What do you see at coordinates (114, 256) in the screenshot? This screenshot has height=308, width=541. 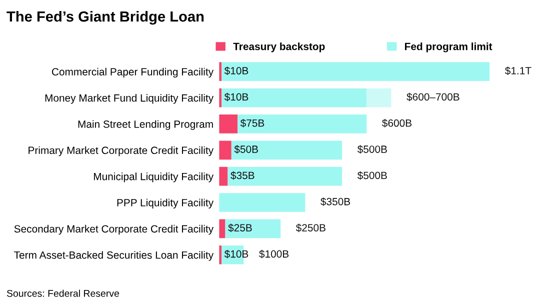 I see `y-tick-label: Term Asset-Backed Securities Loan Facility` at bounding box center [114, 256].